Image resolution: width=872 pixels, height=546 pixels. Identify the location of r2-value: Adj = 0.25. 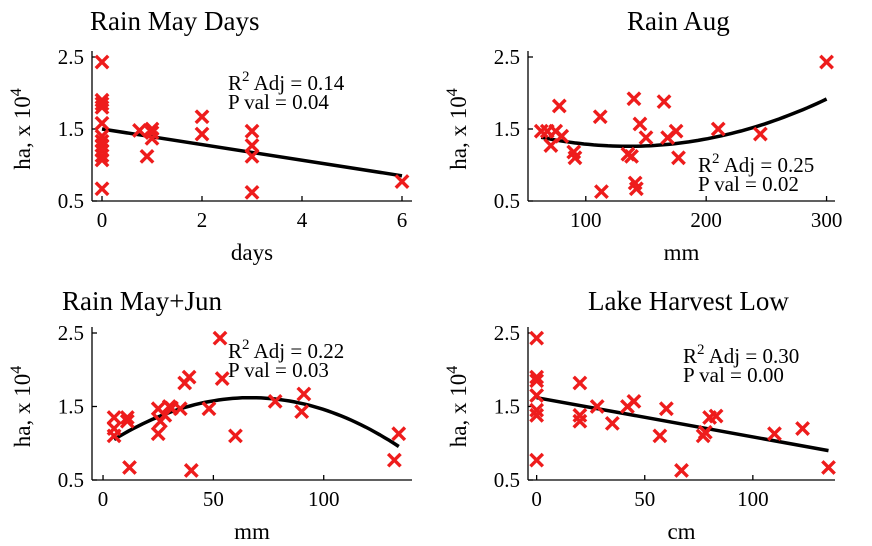
(767, 165).